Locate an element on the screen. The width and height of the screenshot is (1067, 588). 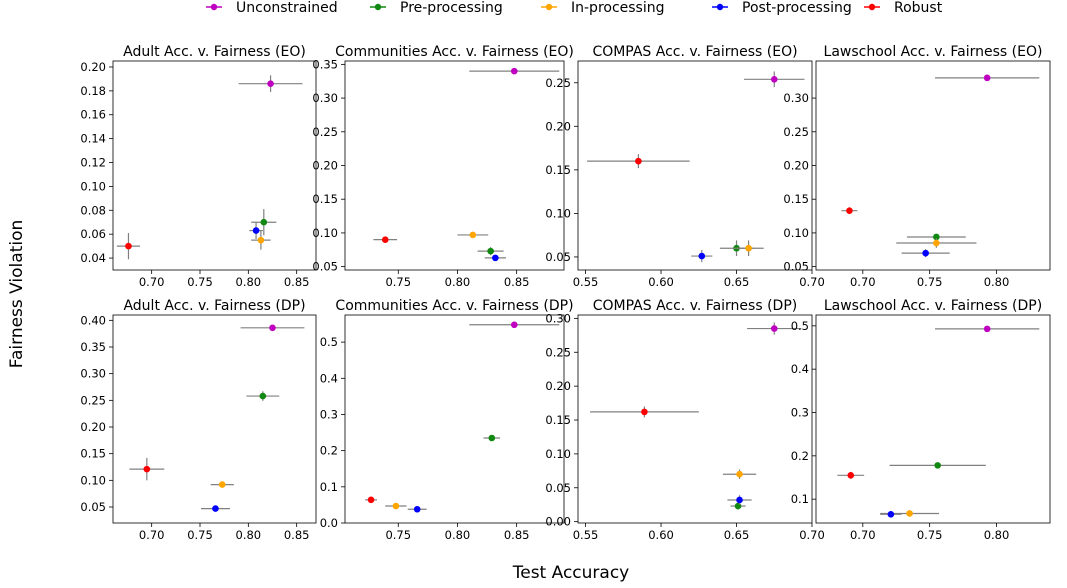
y-tick-label: 0.2 is located at coordinates (800, 456).